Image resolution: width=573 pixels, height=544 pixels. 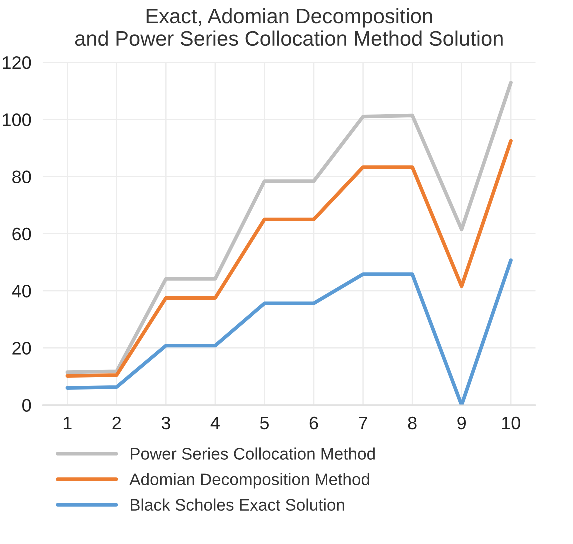 What do you see at coordinates (22, 234) in the screenshot?
I see `y-tick-label: 60` at bounding box center [22, 234].